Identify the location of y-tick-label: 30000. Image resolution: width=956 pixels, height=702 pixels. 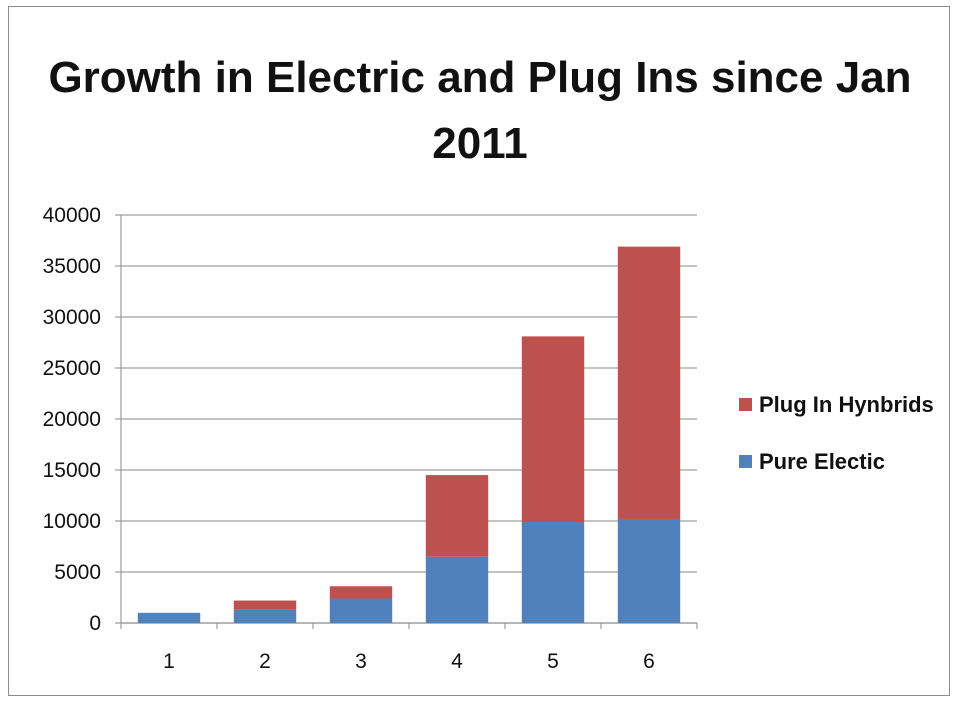
(72, 317).